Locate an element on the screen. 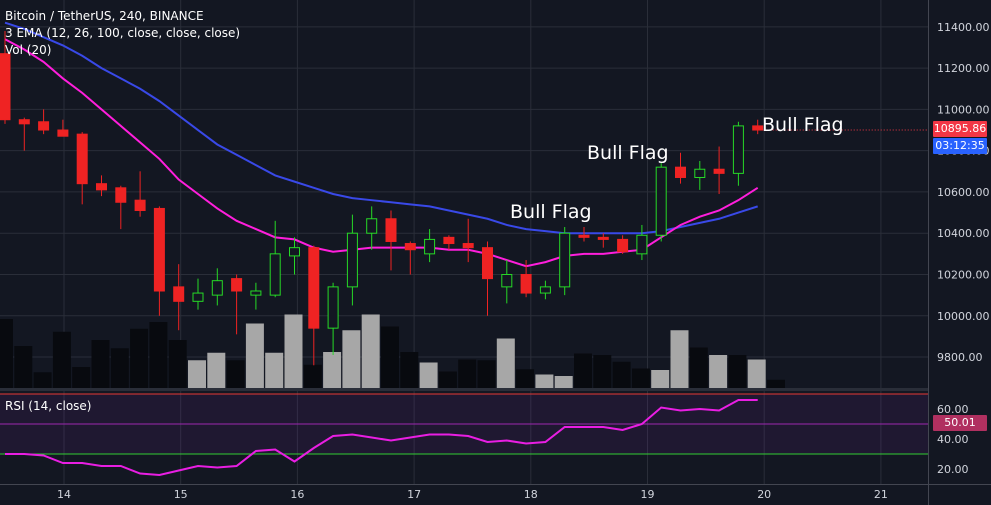 Image resolution: width=991 pixels, height=505 pixels. price-tick-label: 10600.00 is located at coordinates (963, 192).